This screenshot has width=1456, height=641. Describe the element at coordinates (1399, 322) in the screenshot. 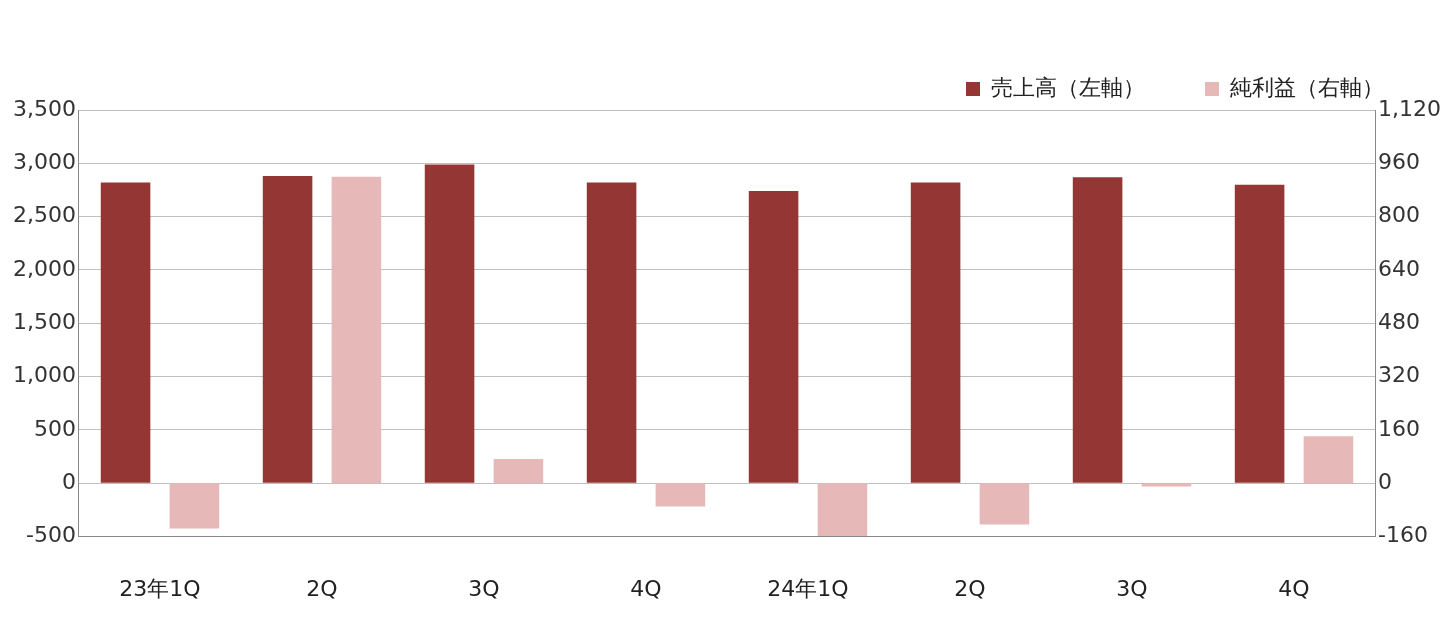

I see `y2-tick-label: 480` at that location.